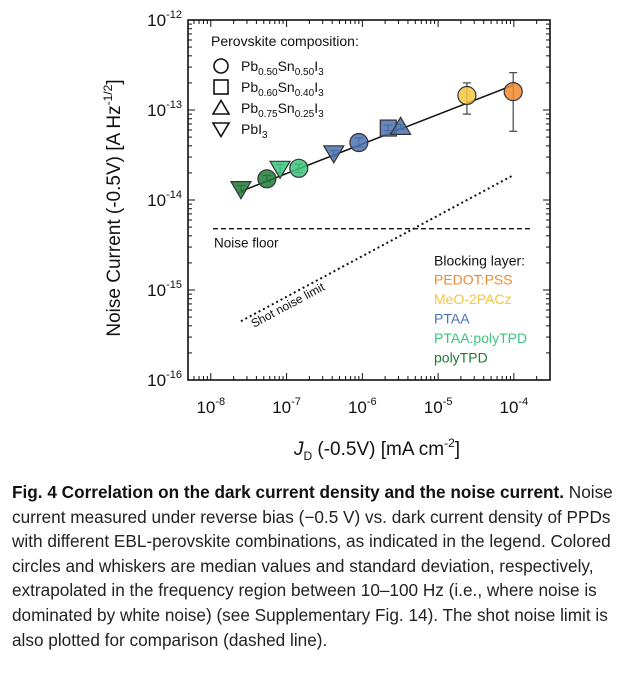  Describe the element at coordinates (282, 110) in the screenshot. I see `legend-composition-label: Pb0.75Sn0.25I3` at that location.